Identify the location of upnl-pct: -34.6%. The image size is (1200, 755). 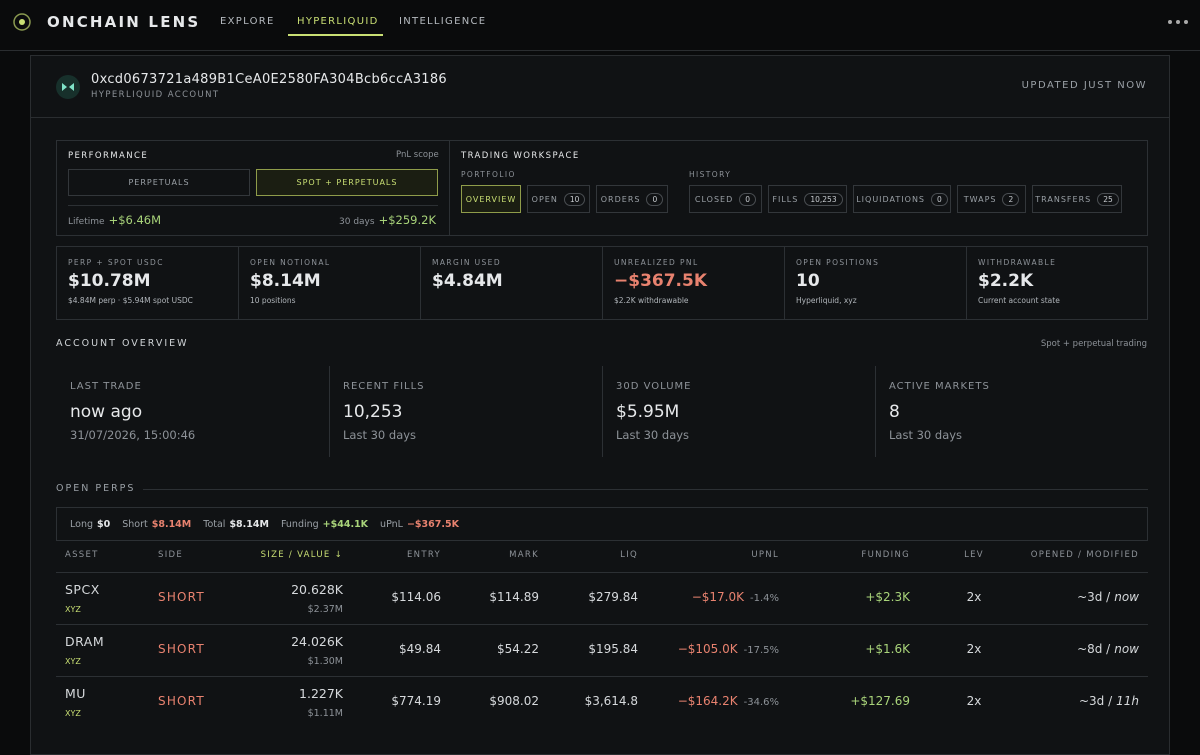
(761, 702).